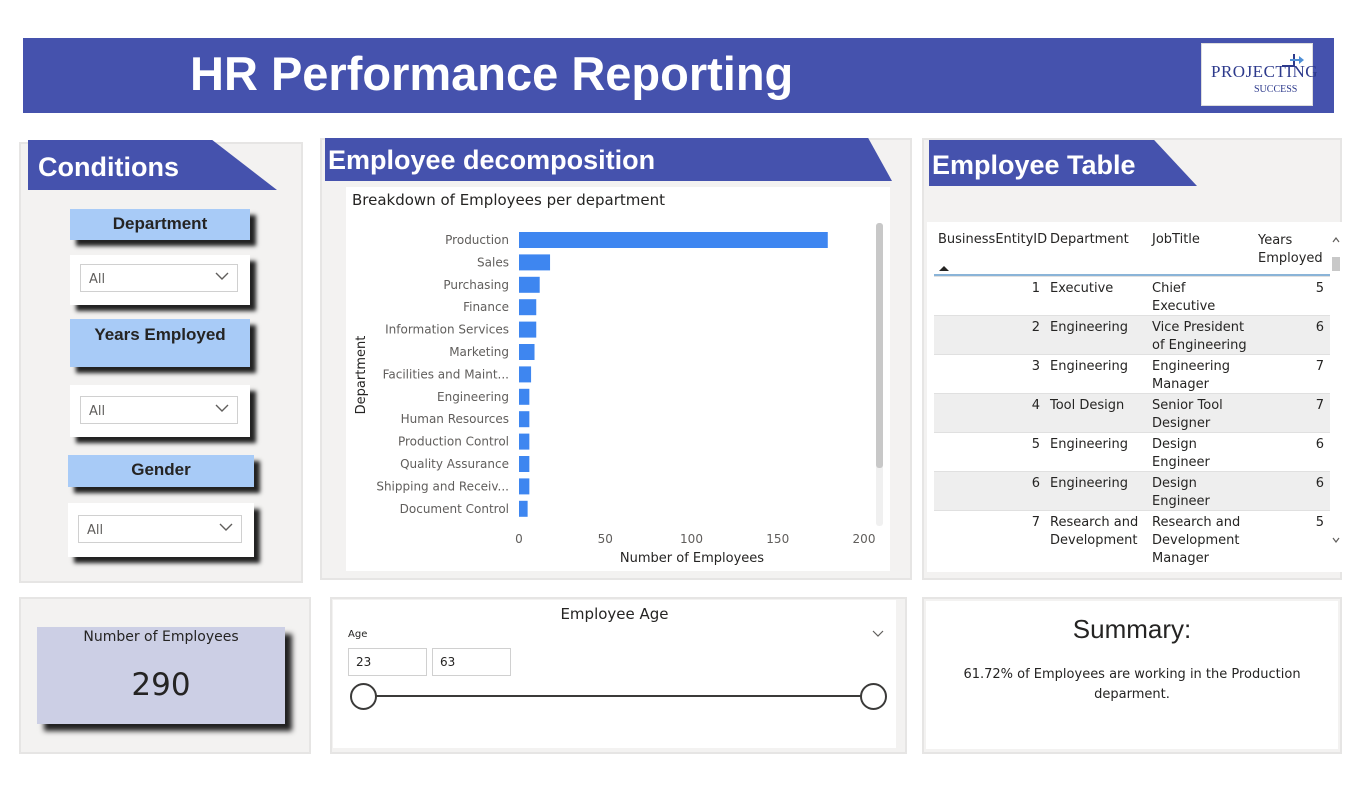  Describe the element at coordinates (523, 508) in the screenshot. I see `bar-document-control` at that location.